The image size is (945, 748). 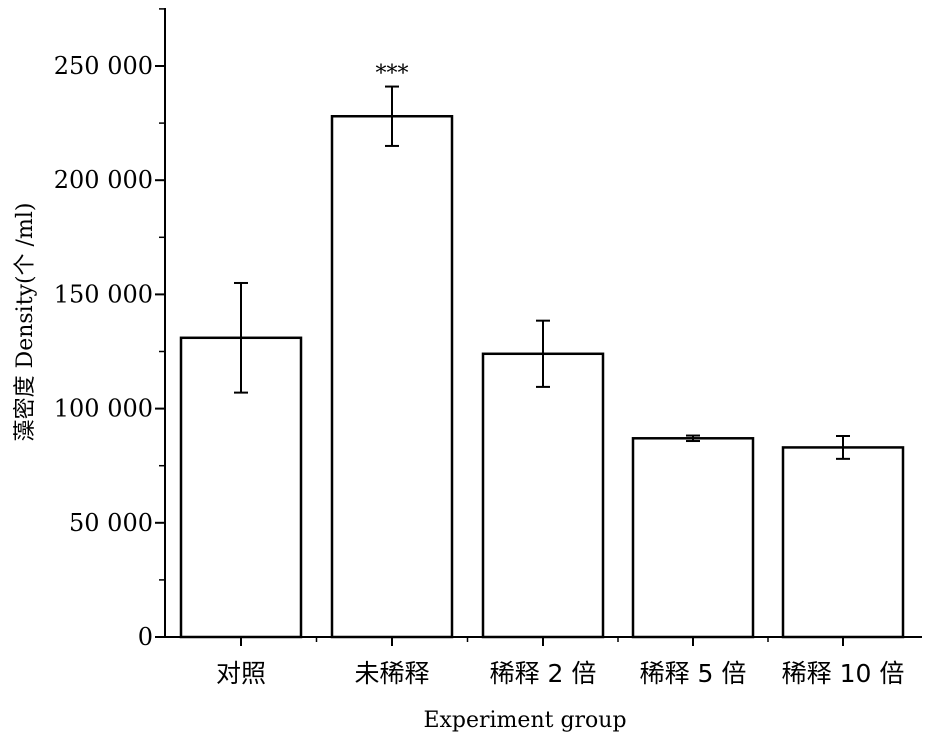 What do you see at coordinates (103, 409) in the screenshot?
I see `y-tick-label: 100 000` at bounding box center [103, 409].